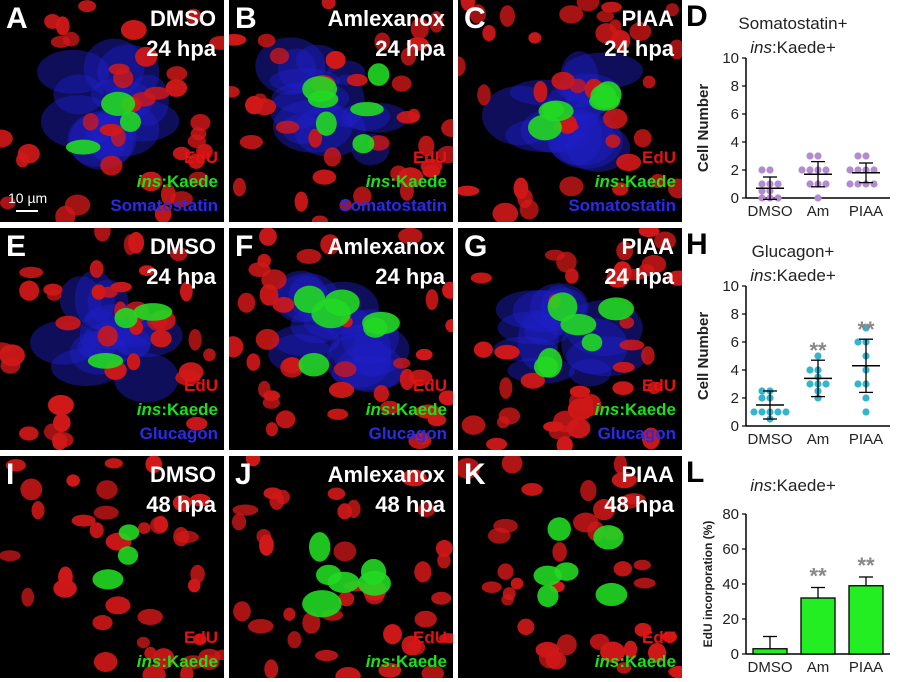  Describe the element at coordinates (27, 211) in the screenshot. I see `scale-bar` at that location.